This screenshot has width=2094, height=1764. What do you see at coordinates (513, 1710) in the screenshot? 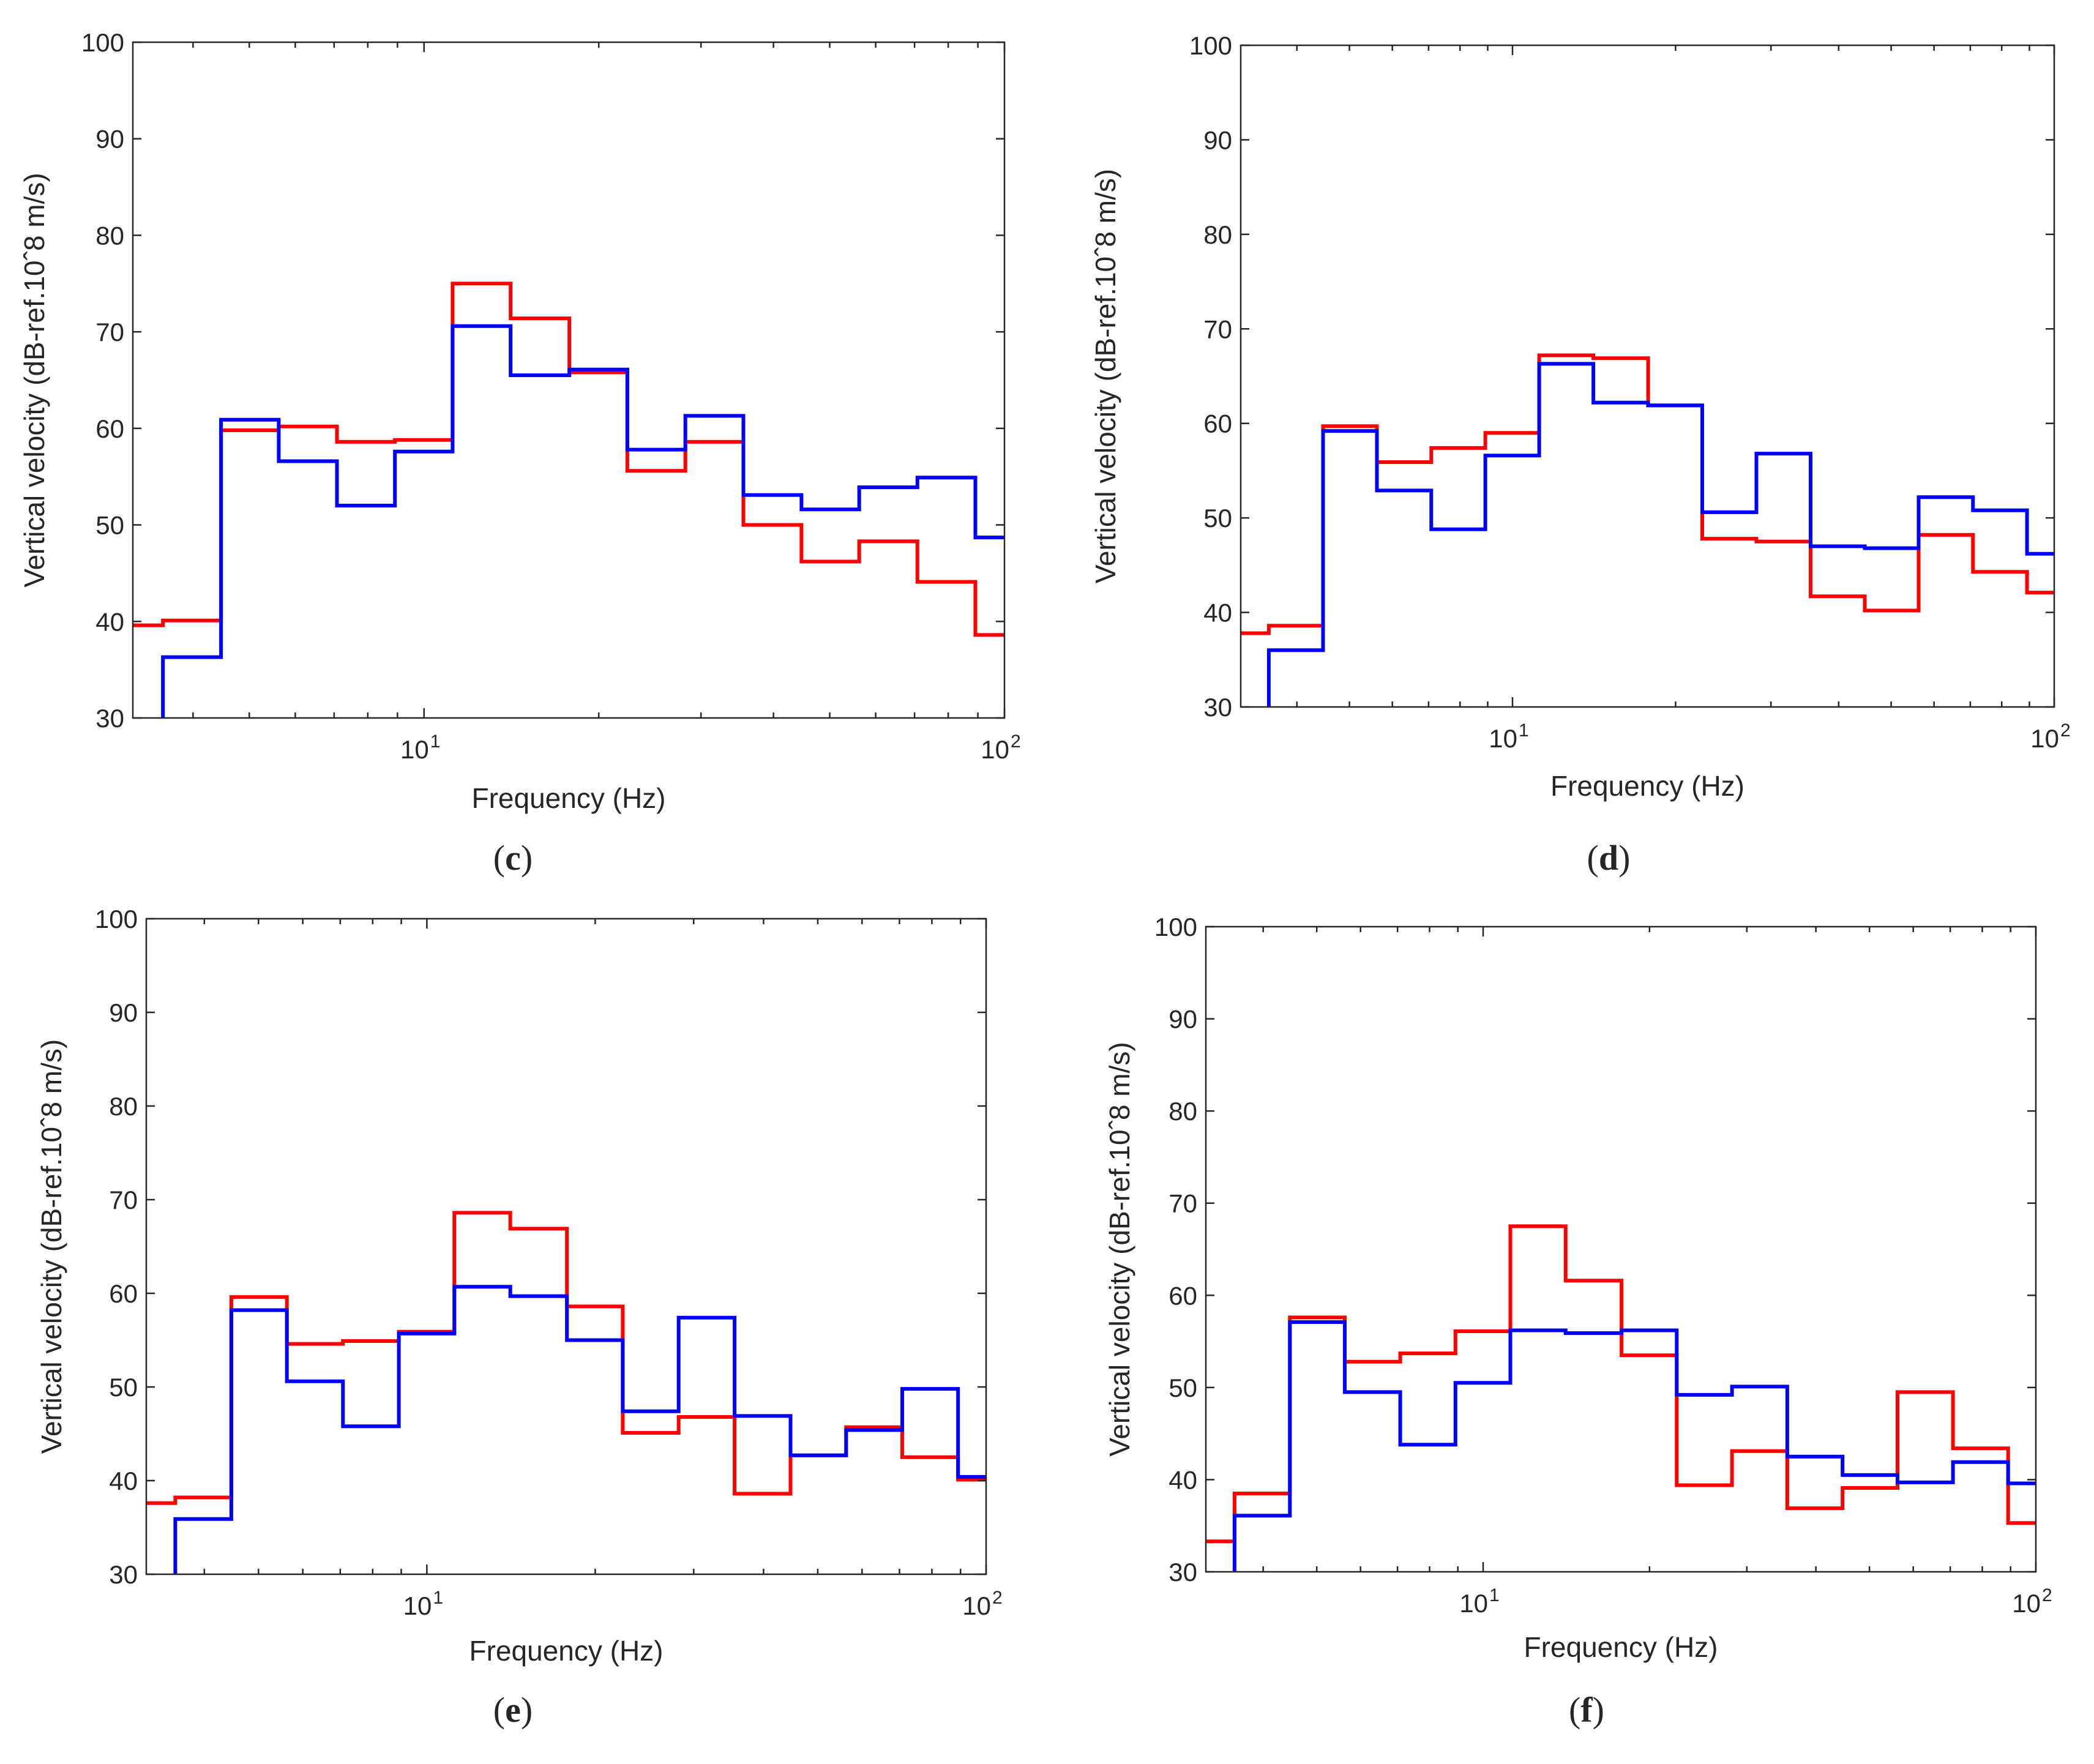
I see `panel-label: (e)` at bounding box center [513, 1710].